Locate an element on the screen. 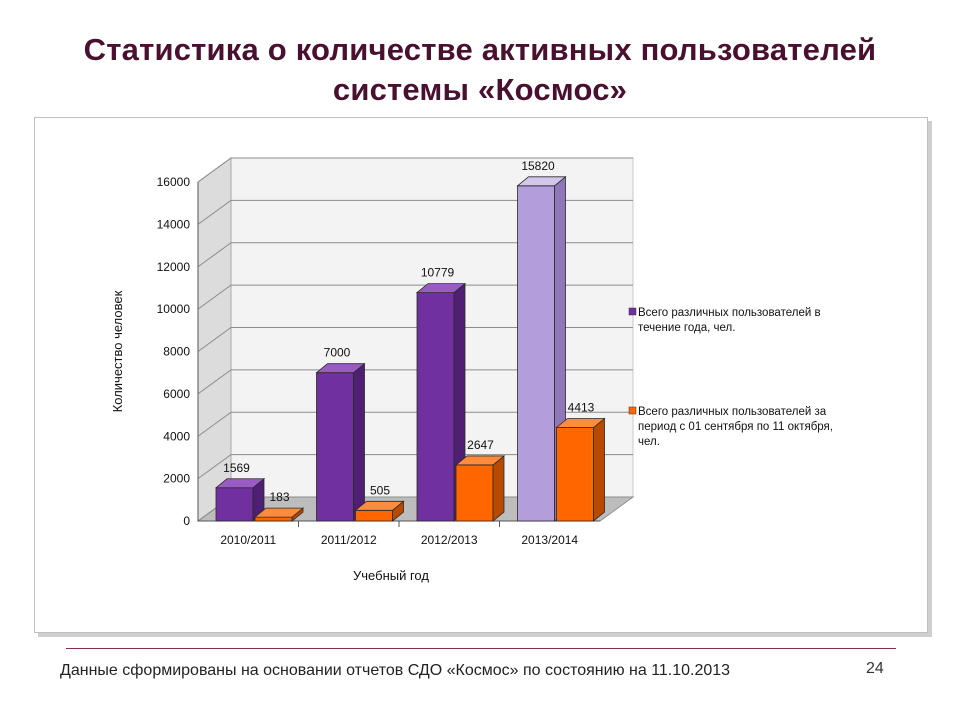 The width and height of the screenshot is (960, 720). y-tick-label: 8000 is located at coordinates (176, 352).